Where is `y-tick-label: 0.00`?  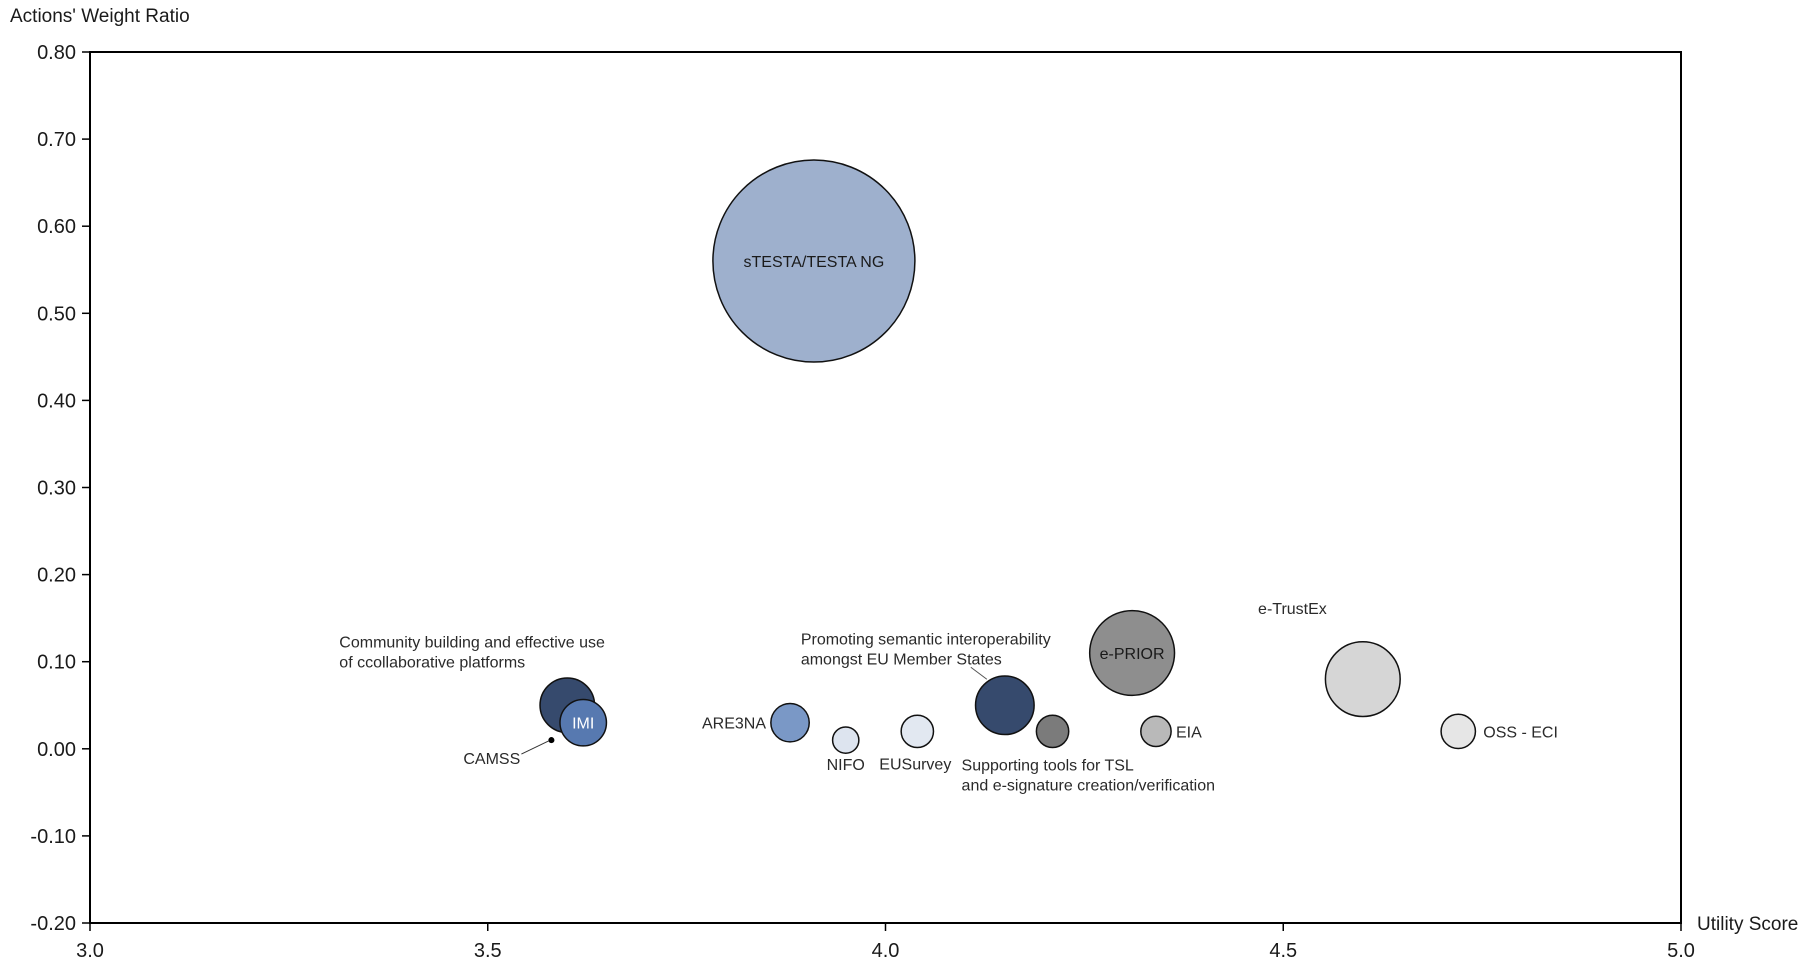 y-tick-label: 0.00 is located at coordinates (56, 750).